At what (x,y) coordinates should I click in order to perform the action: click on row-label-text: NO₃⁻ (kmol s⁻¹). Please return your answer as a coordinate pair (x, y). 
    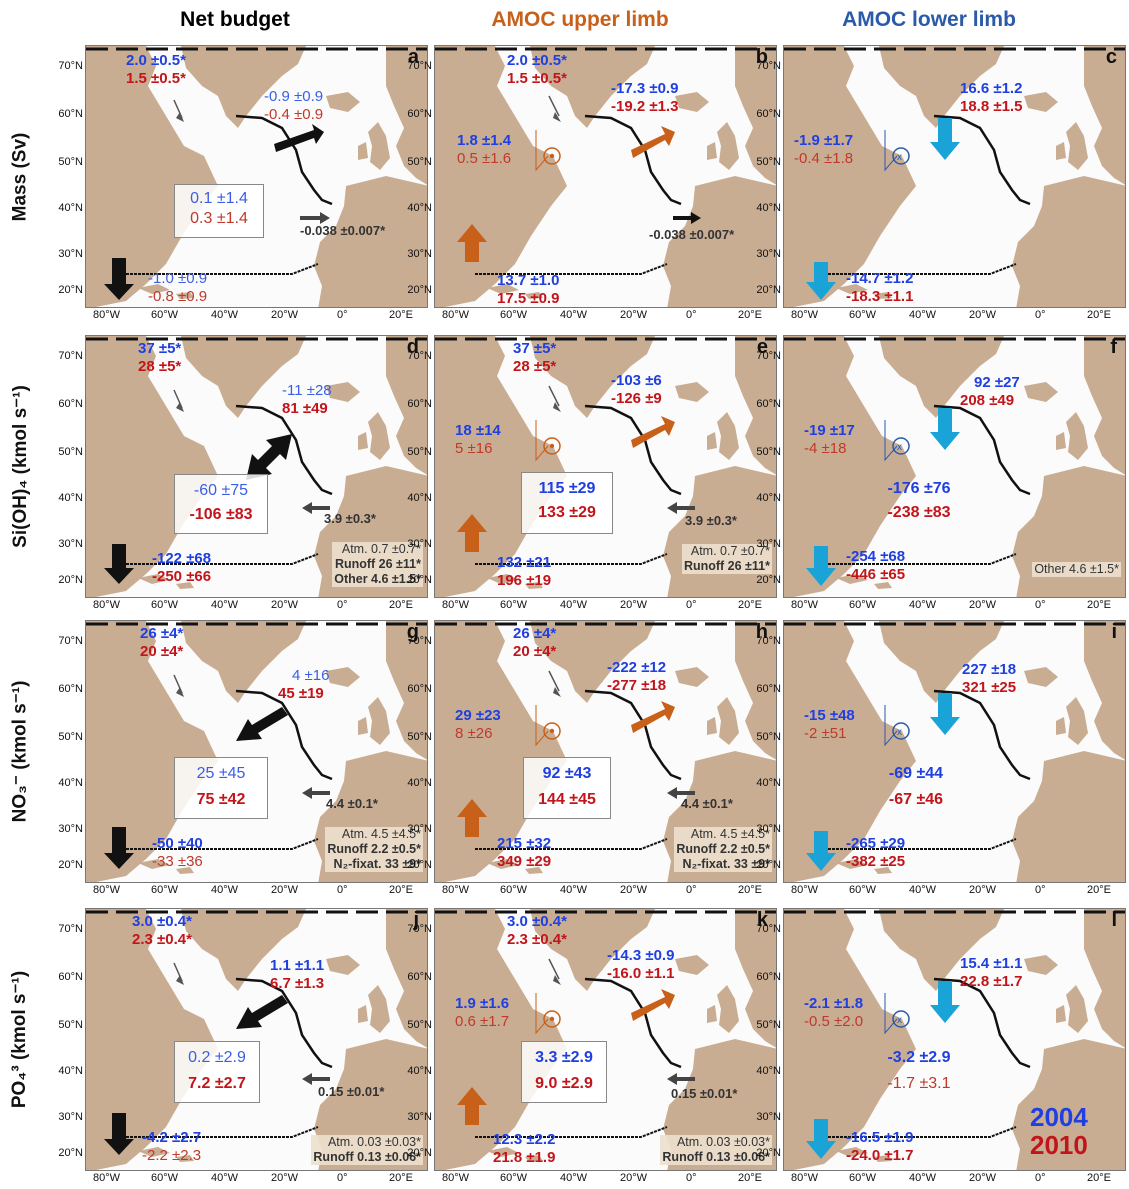
    Looking at the image, I should click on (20, 751).